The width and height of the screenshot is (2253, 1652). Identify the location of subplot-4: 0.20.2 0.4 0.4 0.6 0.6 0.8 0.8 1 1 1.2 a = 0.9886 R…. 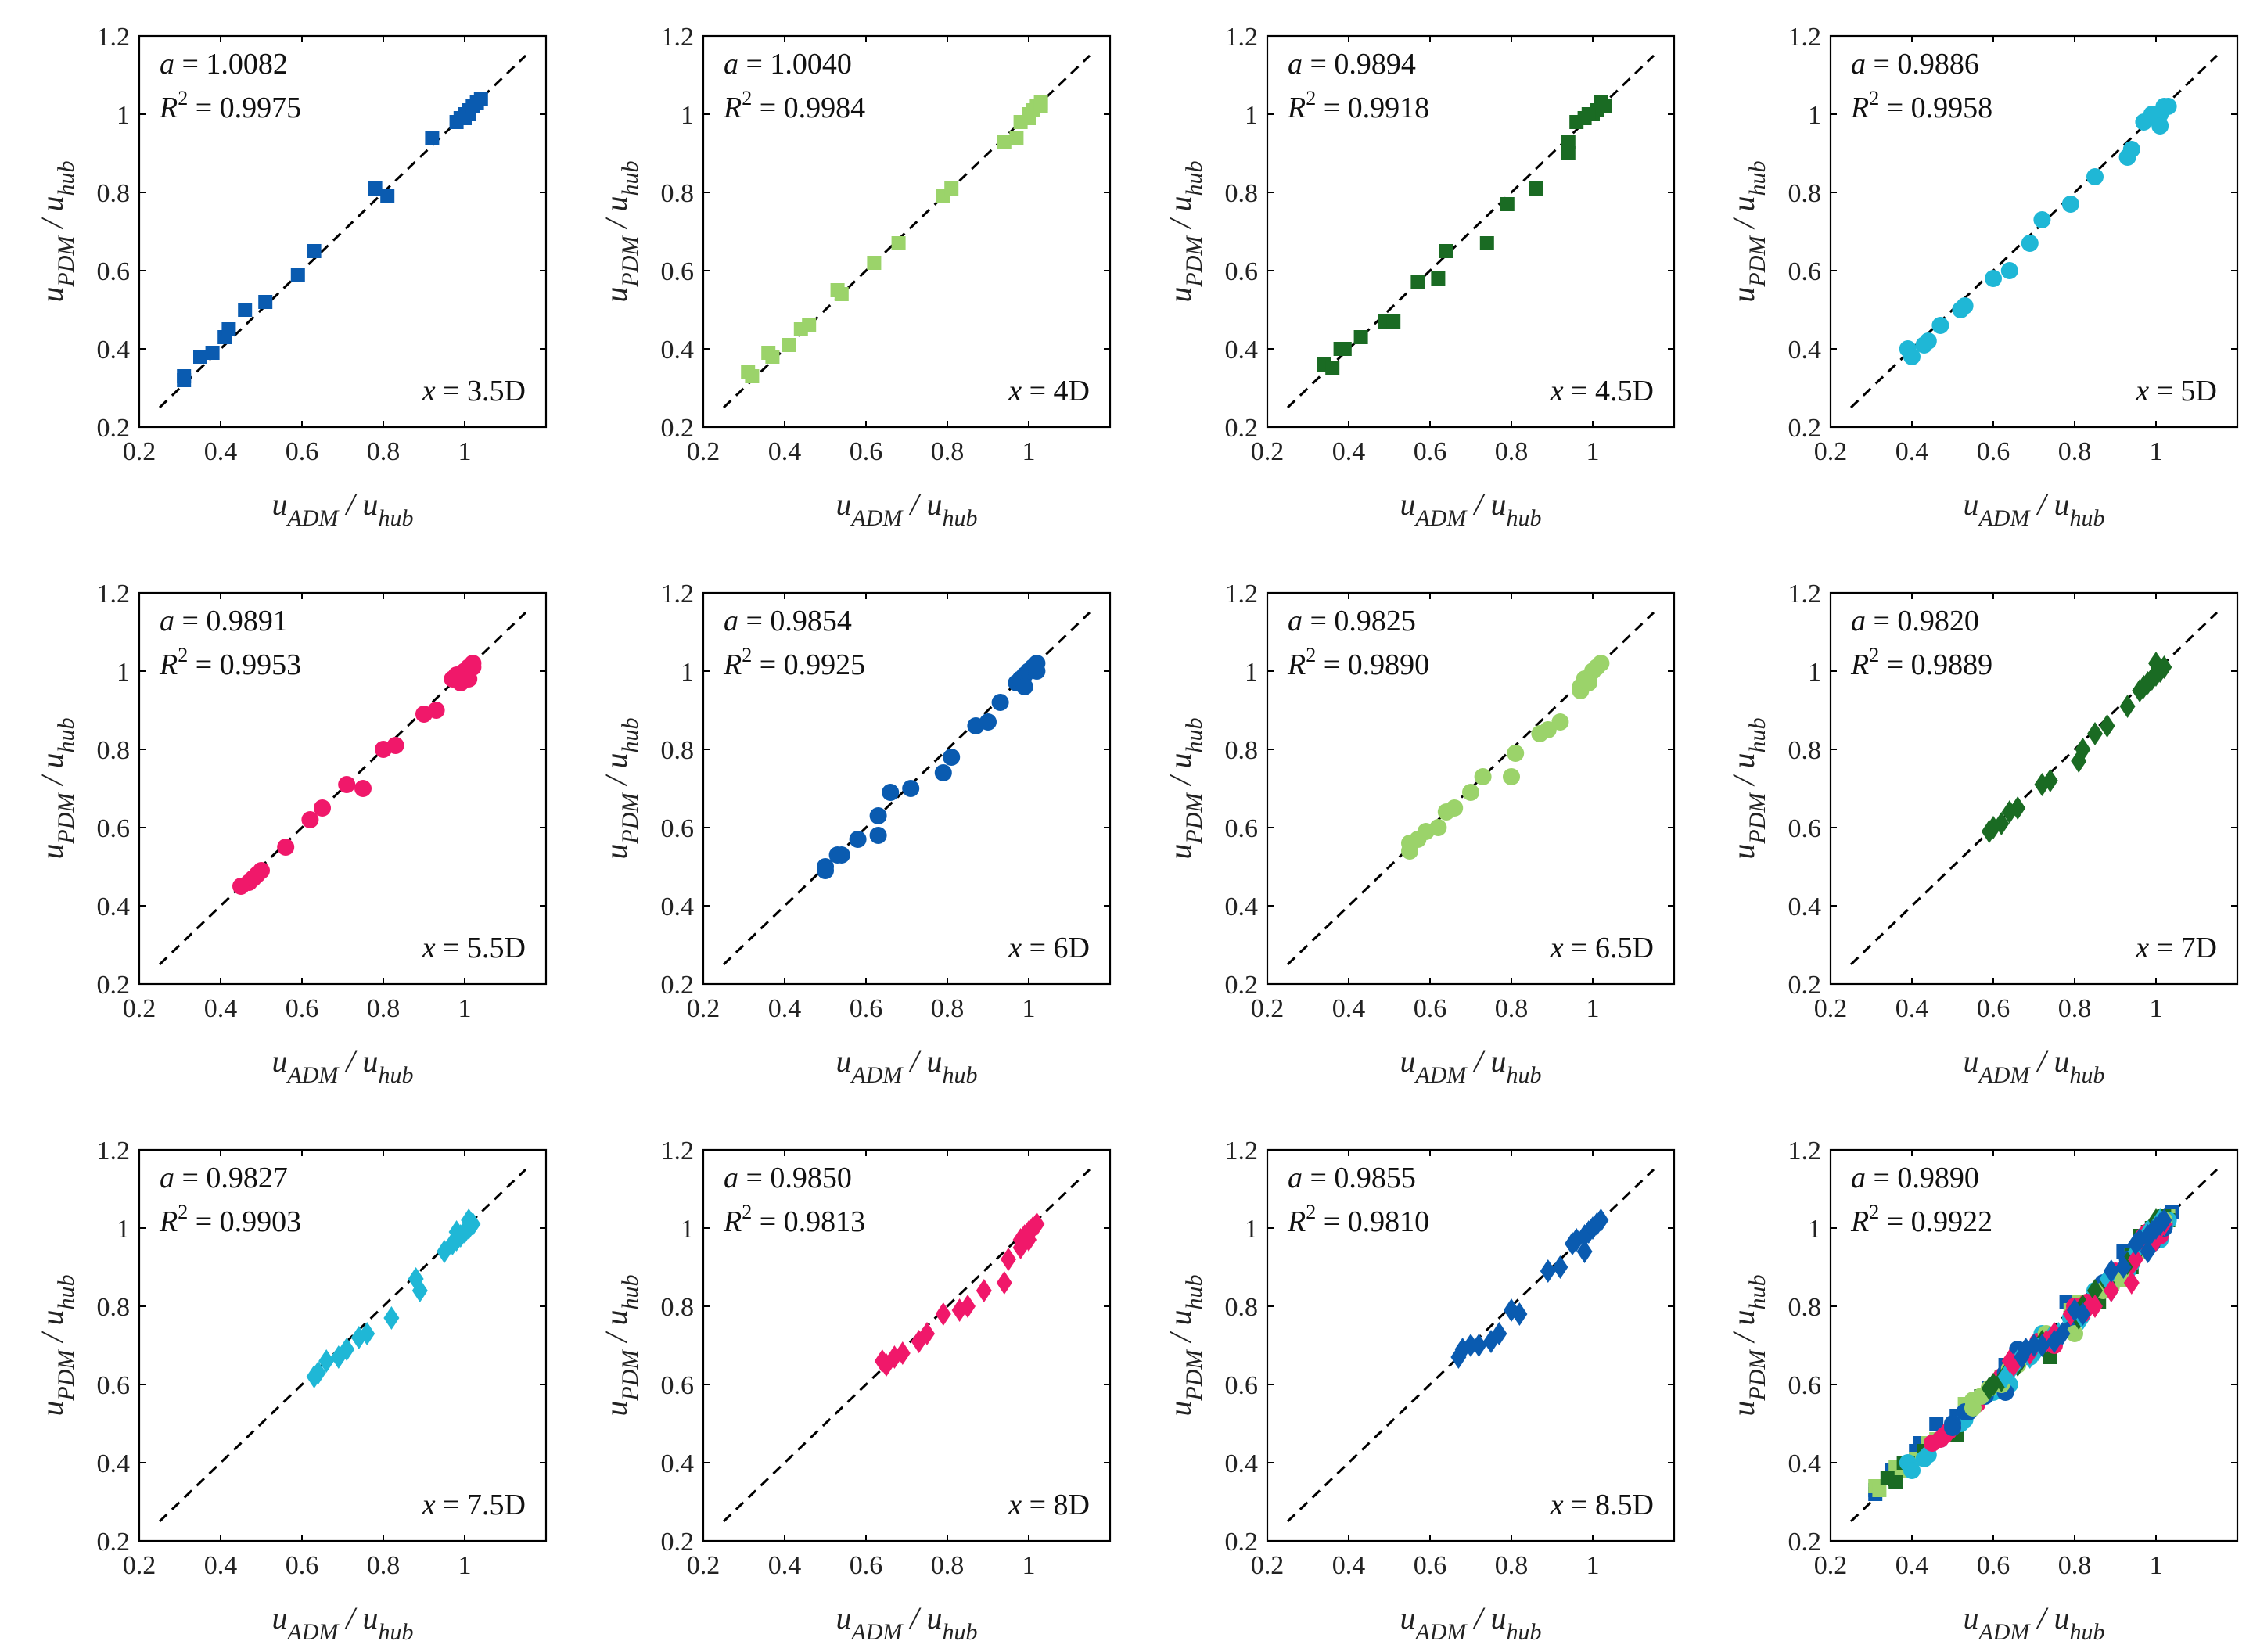
(1982, 277).